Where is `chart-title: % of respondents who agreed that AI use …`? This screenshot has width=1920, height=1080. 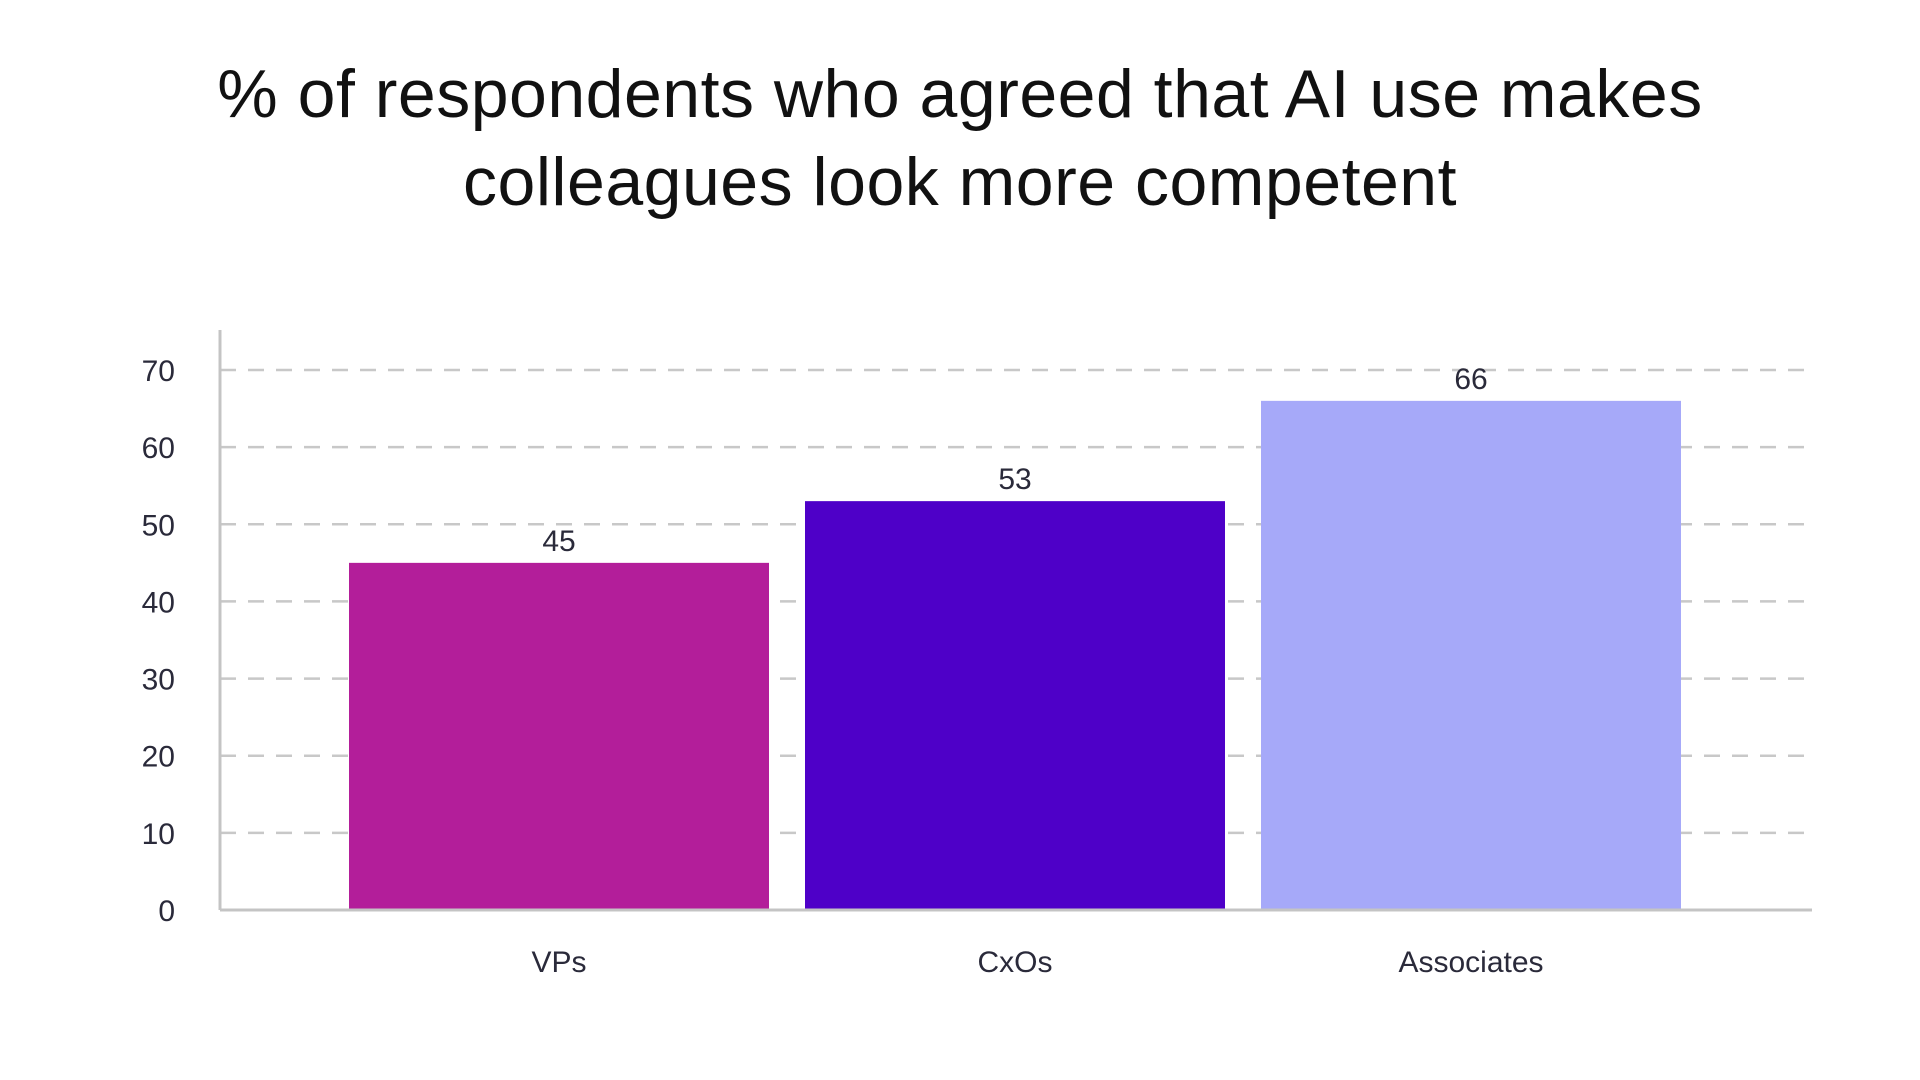 chart-title: % of respondents who agreed that AI use … is located at coordinates (960, 138).